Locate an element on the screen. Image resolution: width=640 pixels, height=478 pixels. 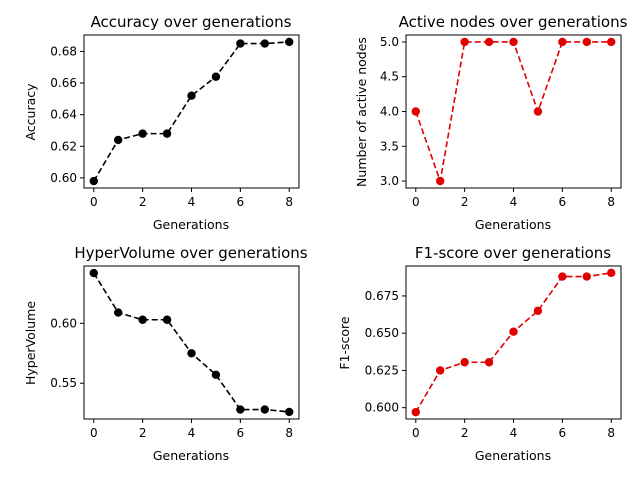
active-nodes-y-tick-label: 3.0 is located at coordinates (389, 181).